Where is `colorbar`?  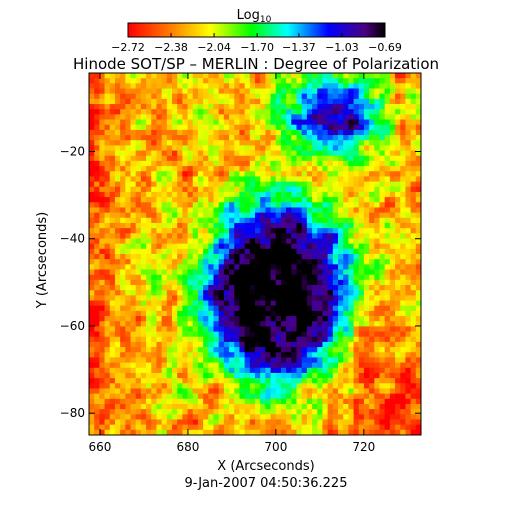 colorbar is located at coordinates (256, 30).